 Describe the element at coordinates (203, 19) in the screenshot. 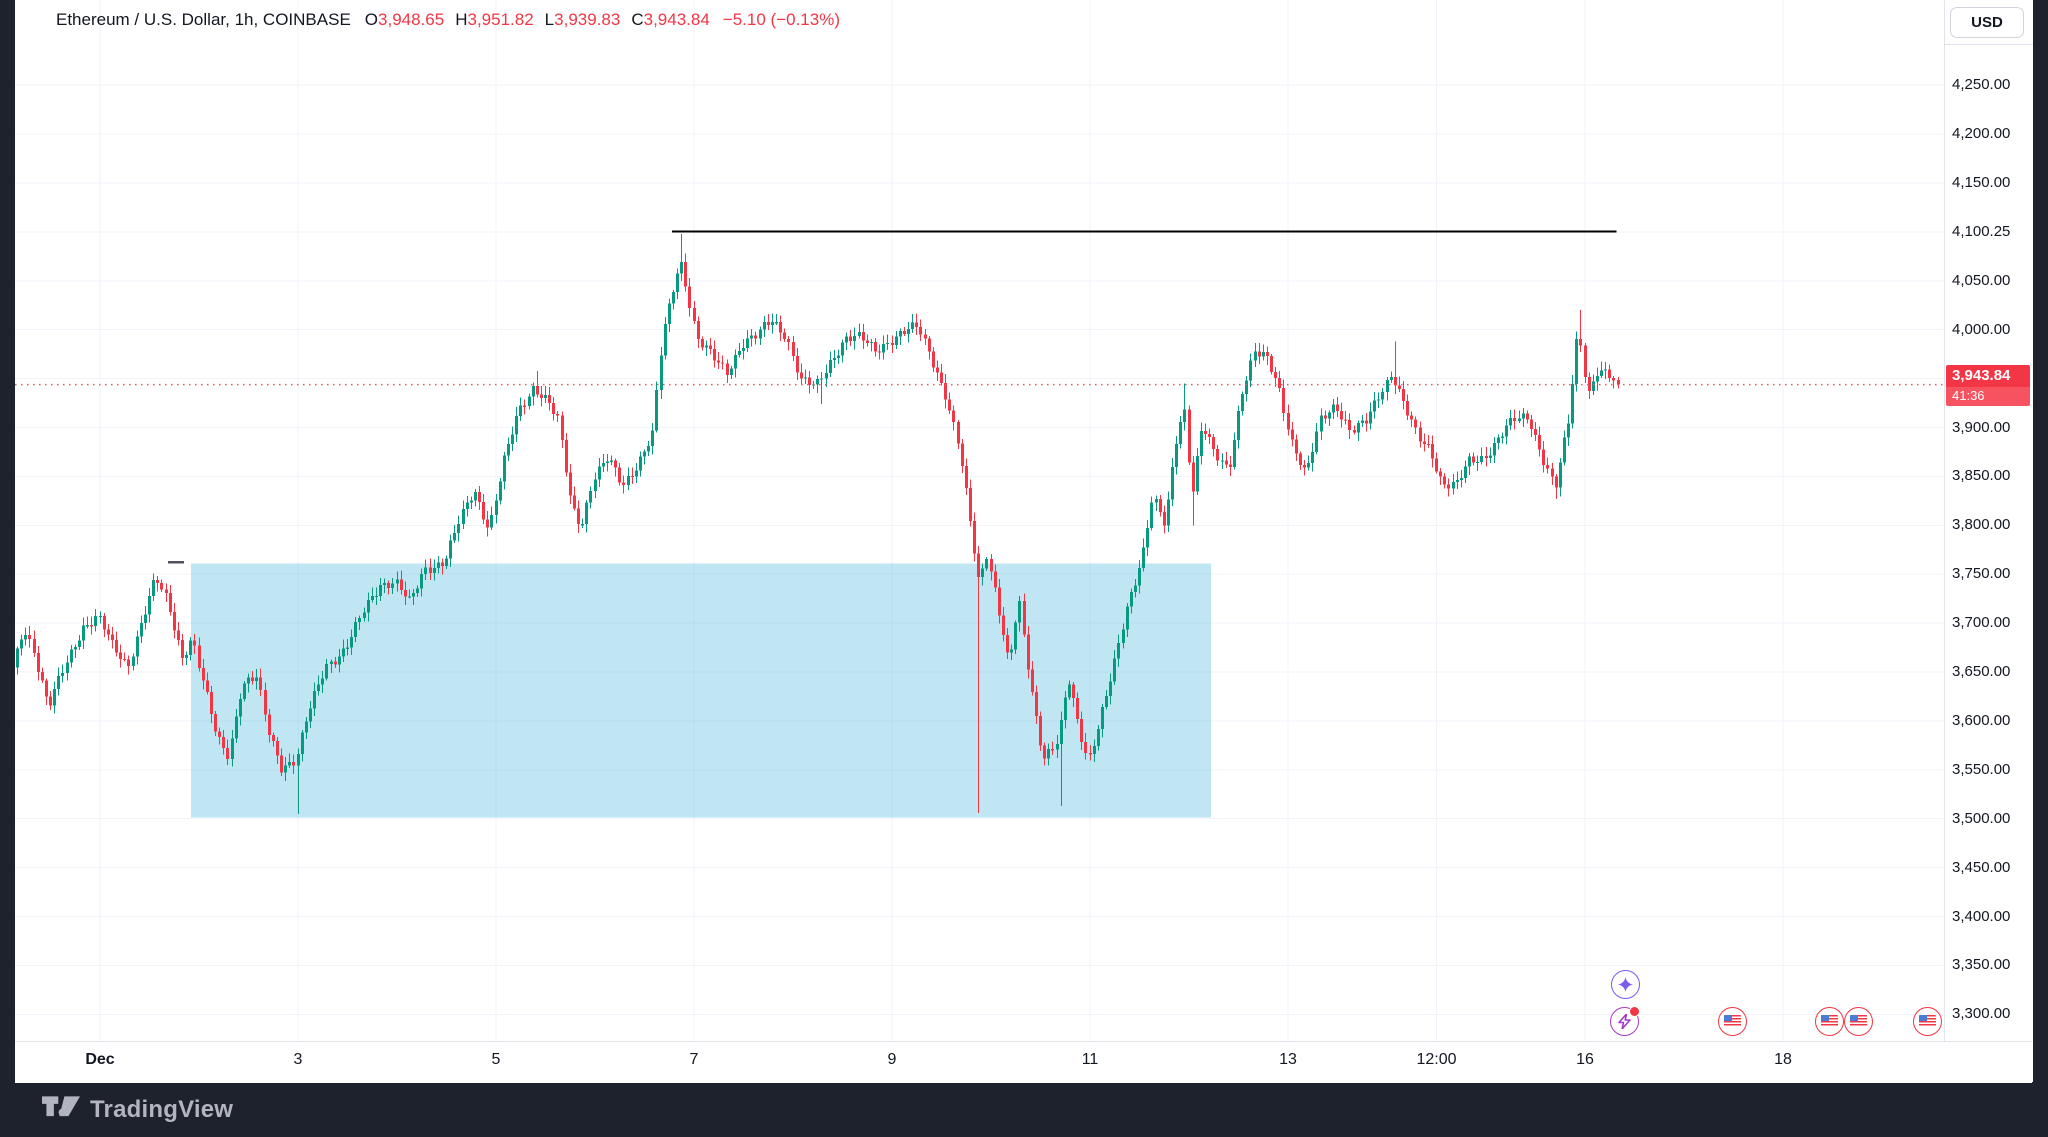

I see `symbol-title: Ethereum / U.S. Dollar, 1h, COINBASE` at that location.